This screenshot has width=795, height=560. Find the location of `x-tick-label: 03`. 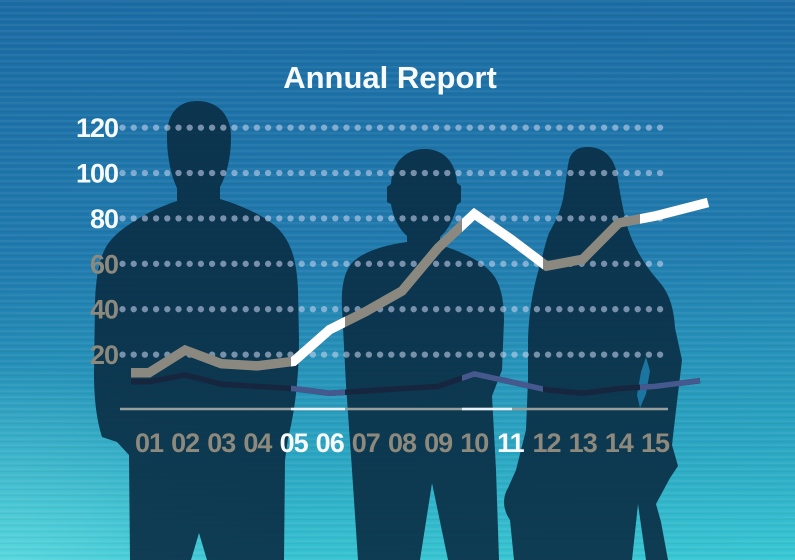

x-tick-label: 03 is located at coordinates (221, 443).